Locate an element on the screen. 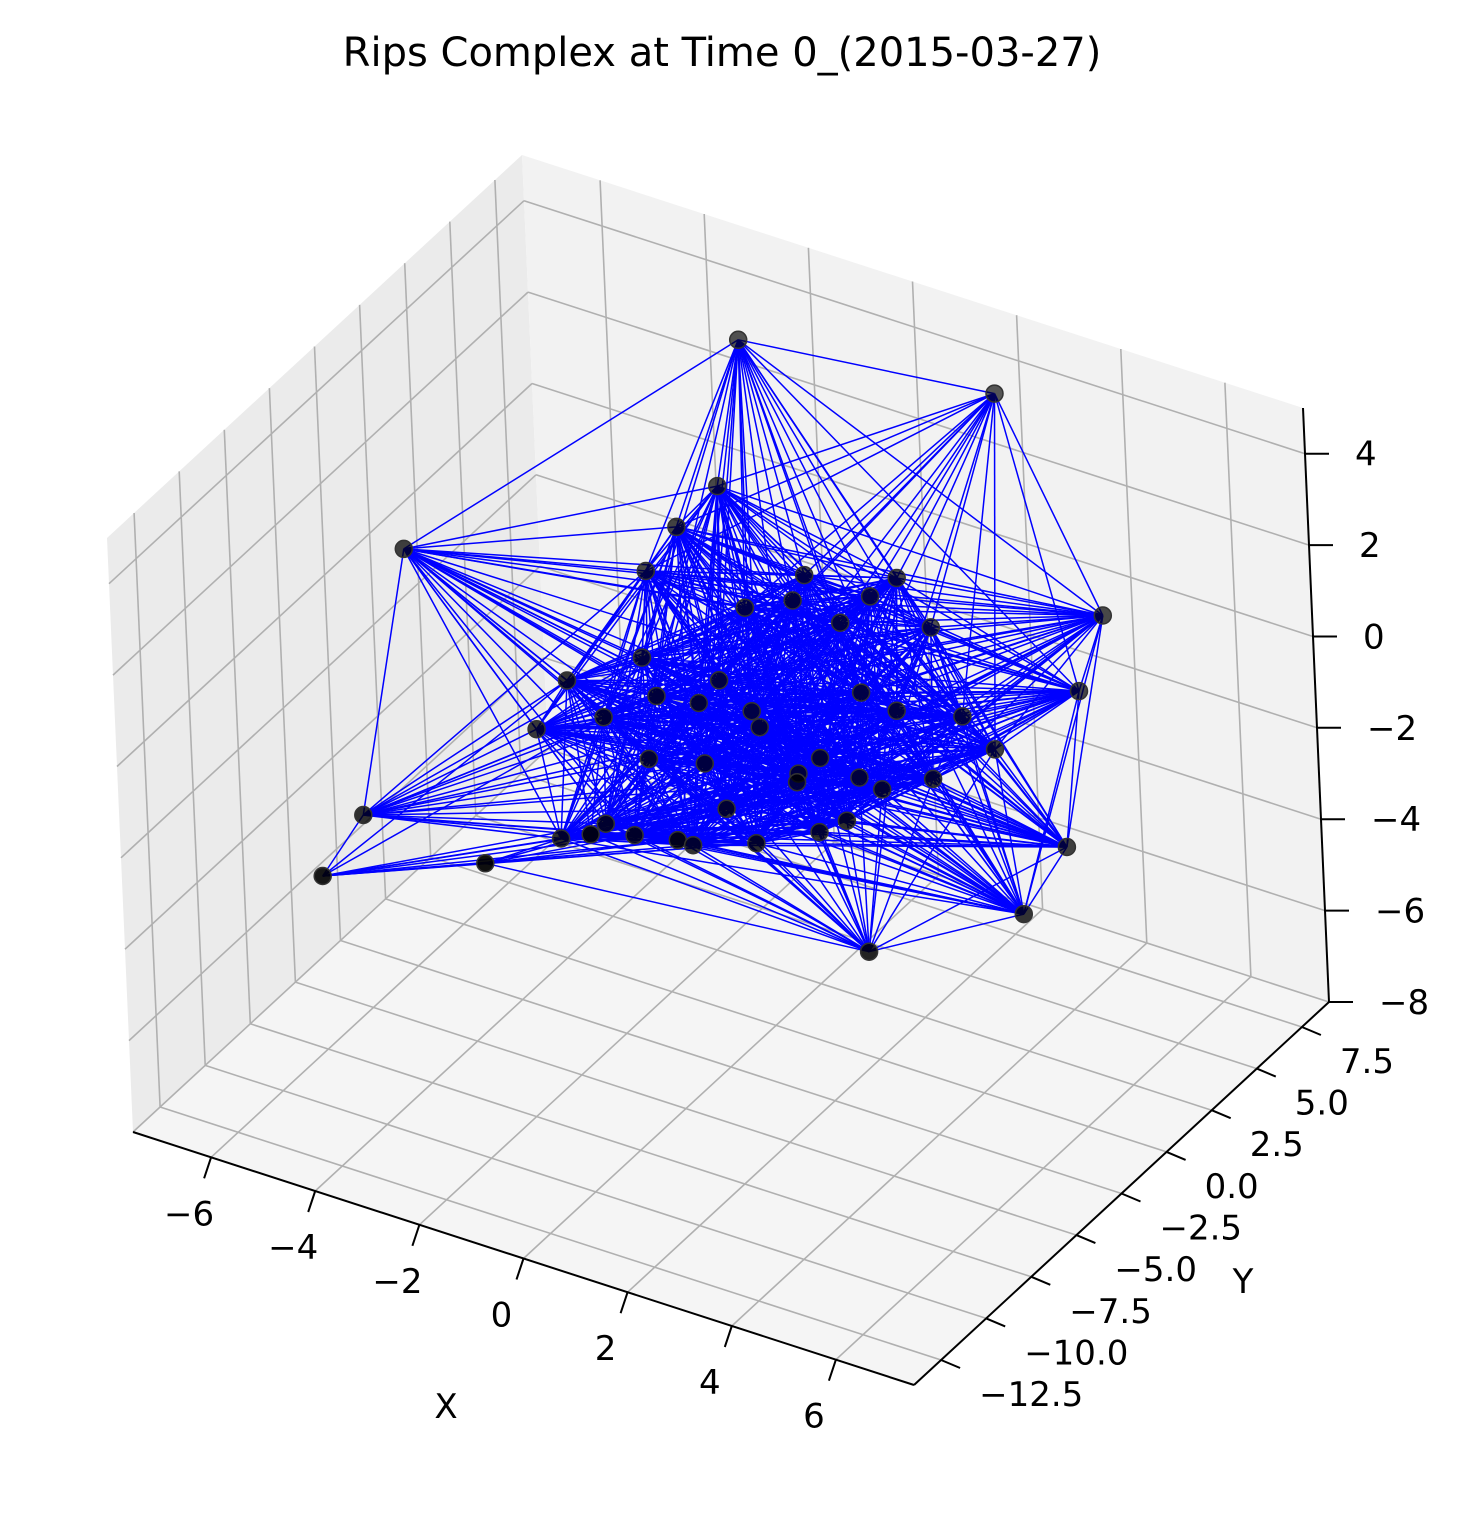 This screenshot has width=1476, height=1513. y-axis-label: Y is located at coordinates (1243, 1282).